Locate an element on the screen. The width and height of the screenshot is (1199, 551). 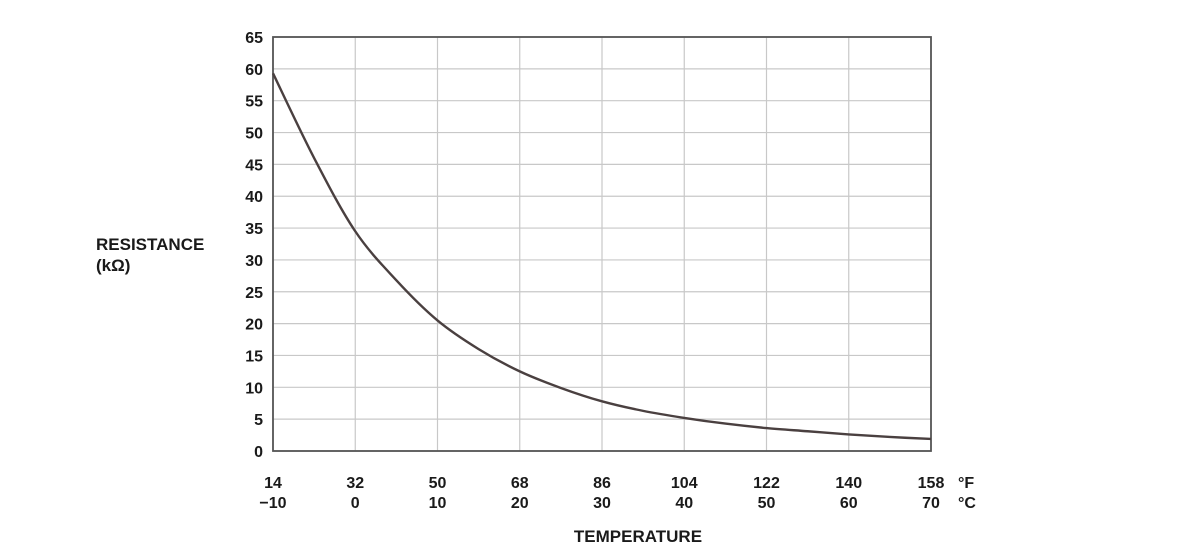
x-tick-label-fahrenheit: 86 is located at coordinates (602, 483).